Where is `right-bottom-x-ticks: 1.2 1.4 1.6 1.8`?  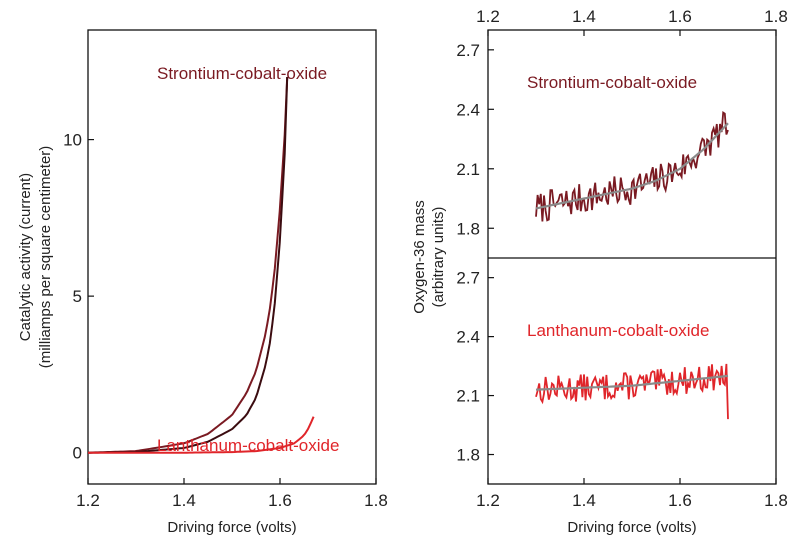
right-bottom-x-ticks: 1.2 1.4 1.6 1.8 is located at coordinates (632, 494).